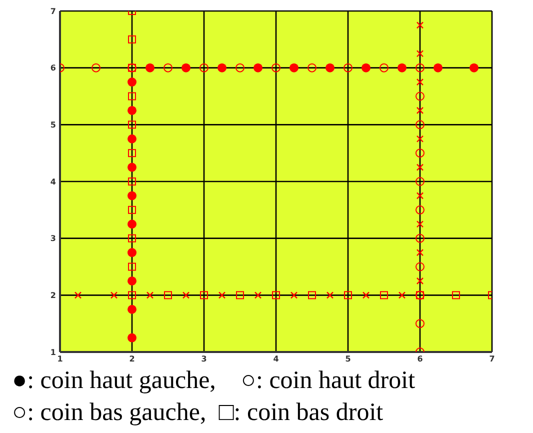 The image size is (533, 433). I want to click on y-tick-label: 6, so click(53, 68).